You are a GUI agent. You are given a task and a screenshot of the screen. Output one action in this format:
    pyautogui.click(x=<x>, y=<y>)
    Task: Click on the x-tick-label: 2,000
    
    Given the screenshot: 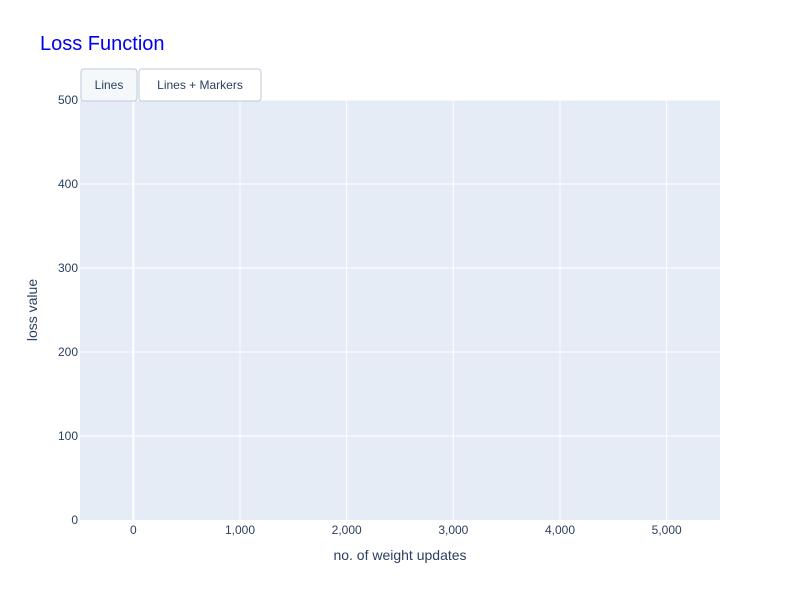 What is the action you would take?
    pyautogui.click(x=347, y=530)
    